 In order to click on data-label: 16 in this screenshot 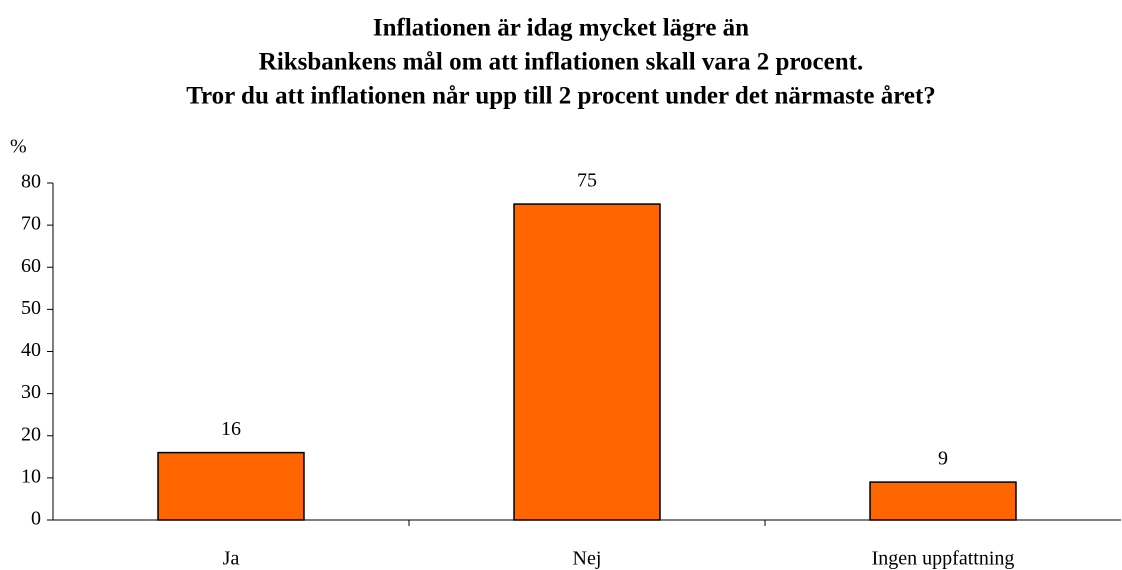, I will do `click(231, 429)`.